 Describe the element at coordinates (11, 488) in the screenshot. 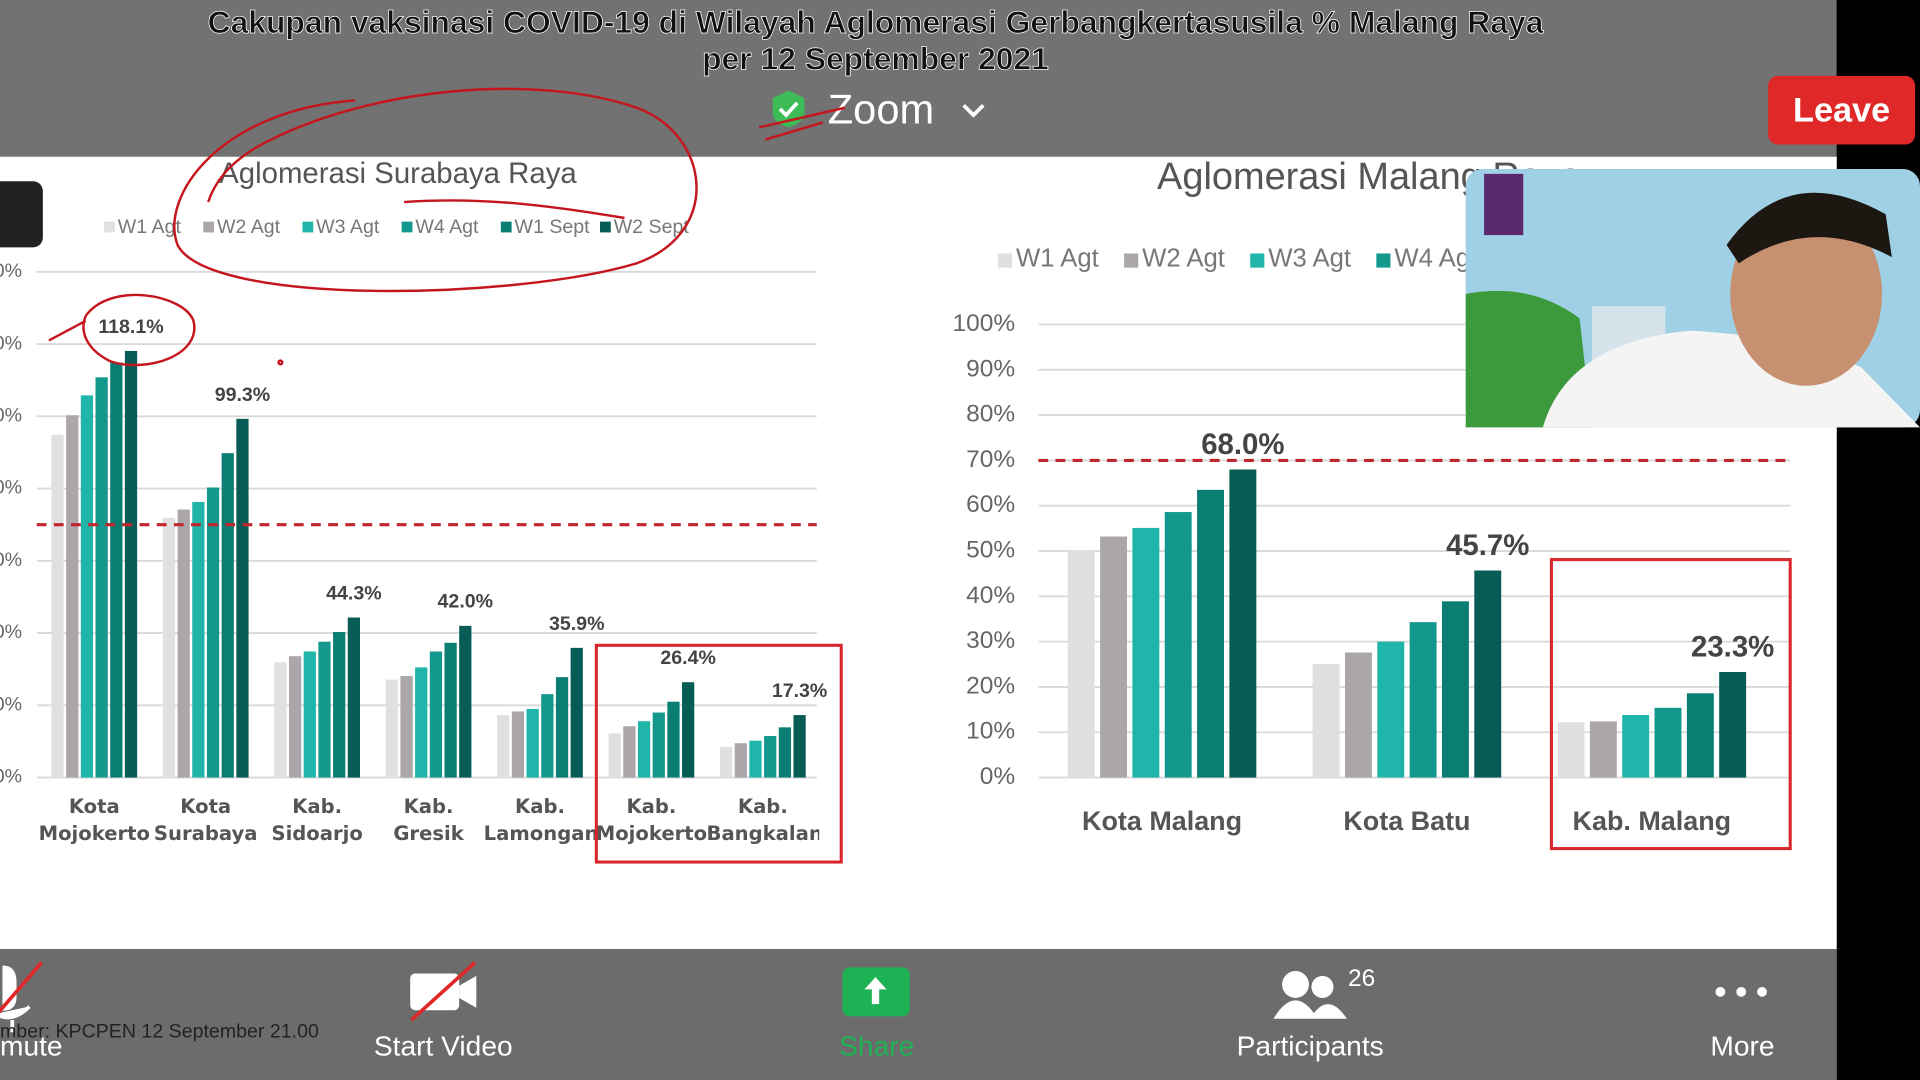

I see `y-tick-label: 80%` at that location.